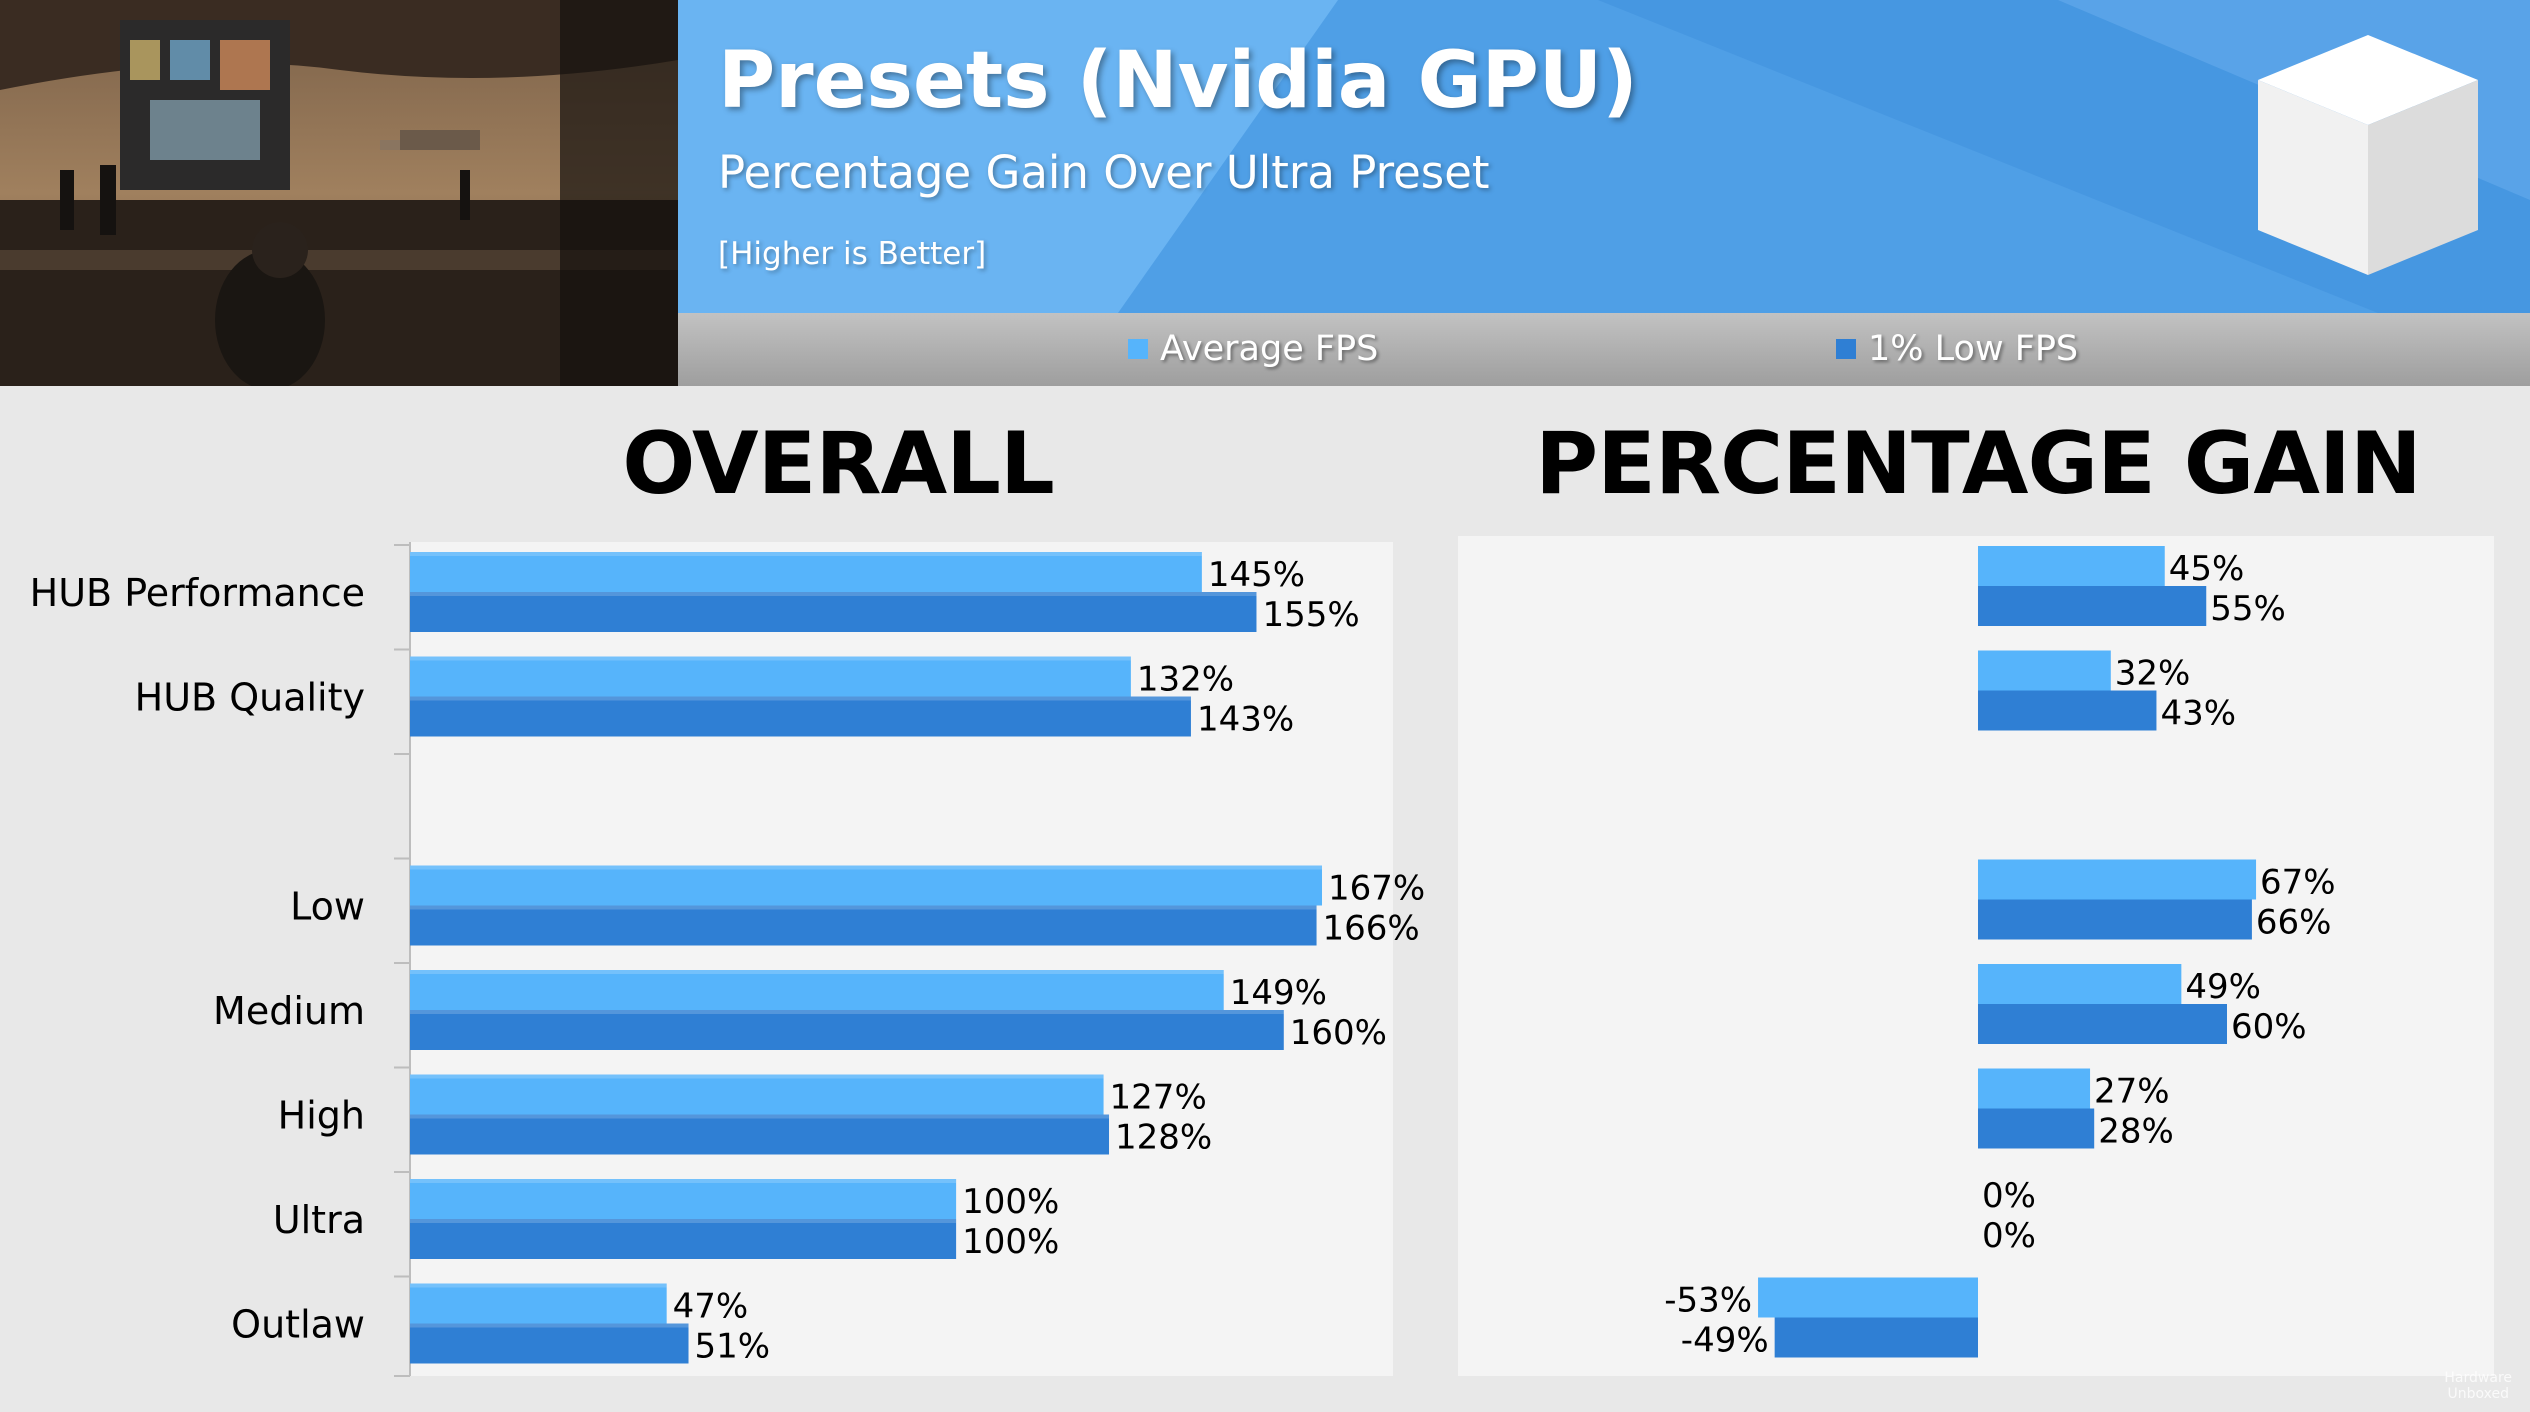 The width and height of the screenshot is (2530, 1412). Describe the element at coordinates (1376, 889) in the screenshot. I see `data-label-overall-average-fps-low: 167%` at that location.